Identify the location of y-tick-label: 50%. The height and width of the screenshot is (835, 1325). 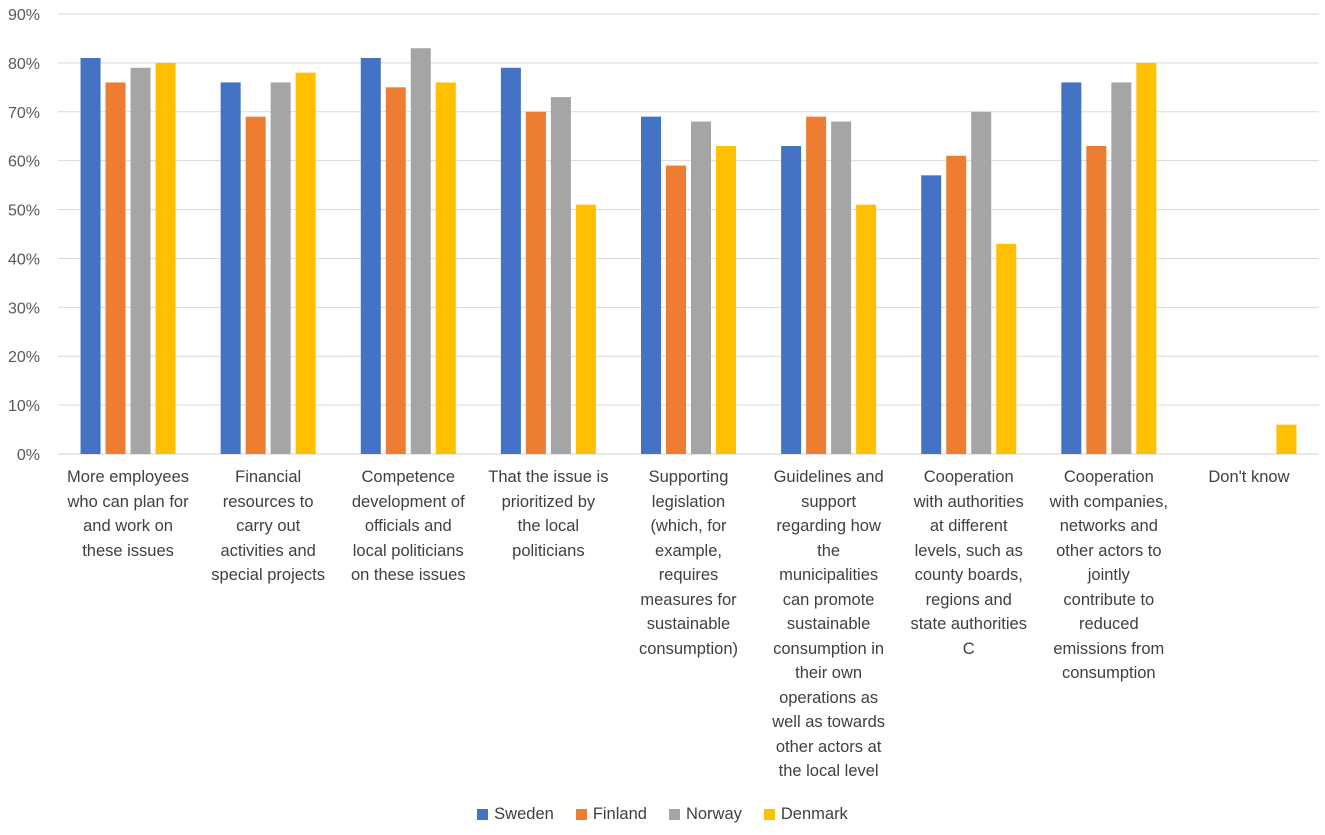
(24, 211).